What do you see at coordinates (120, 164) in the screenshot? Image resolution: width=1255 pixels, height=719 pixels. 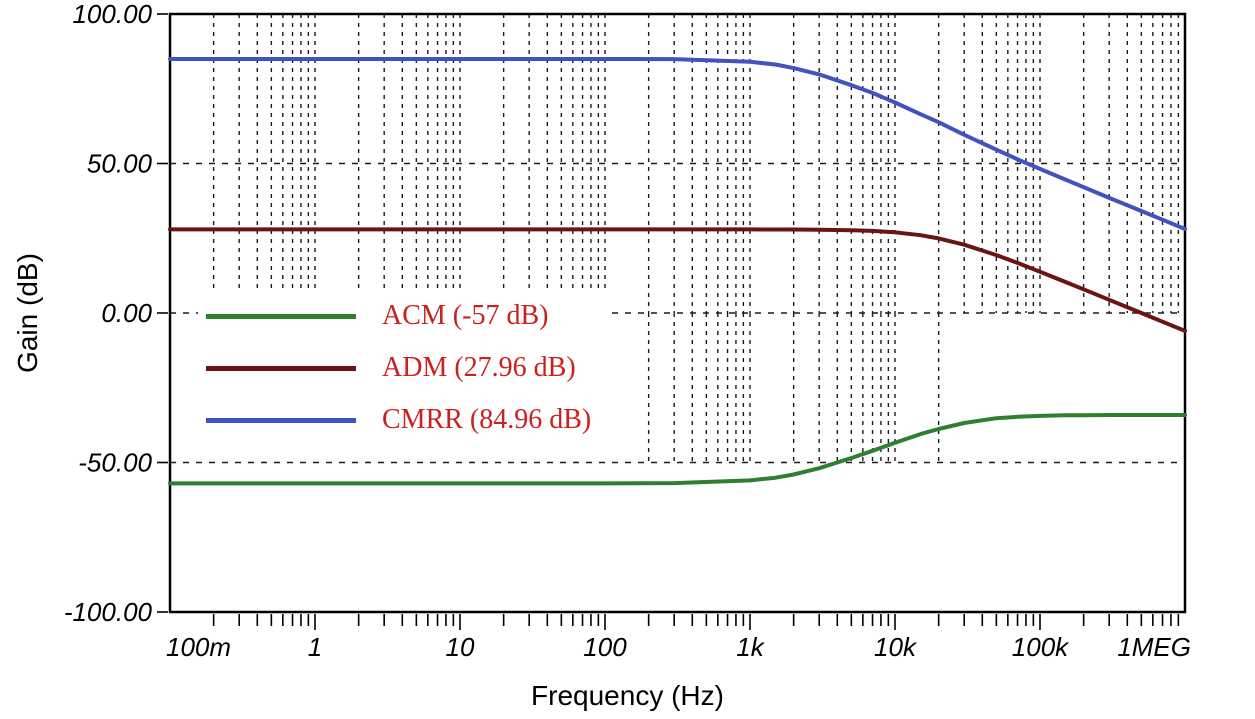 I see `y-tick-label: 50.00` at bounding box center [120, 164].